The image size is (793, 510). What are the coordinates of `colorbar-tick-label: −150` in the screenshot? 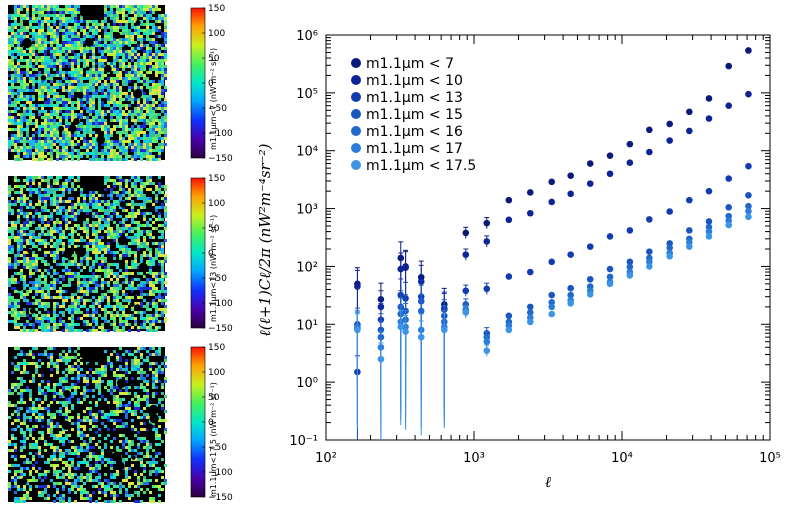 It's located at (220, 329).